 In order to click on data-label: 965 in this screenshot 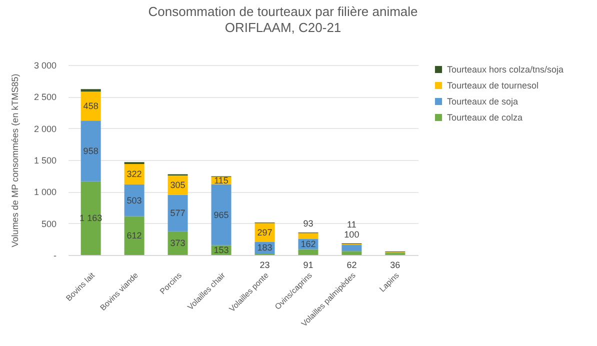, I will do `click(221, 215)`.